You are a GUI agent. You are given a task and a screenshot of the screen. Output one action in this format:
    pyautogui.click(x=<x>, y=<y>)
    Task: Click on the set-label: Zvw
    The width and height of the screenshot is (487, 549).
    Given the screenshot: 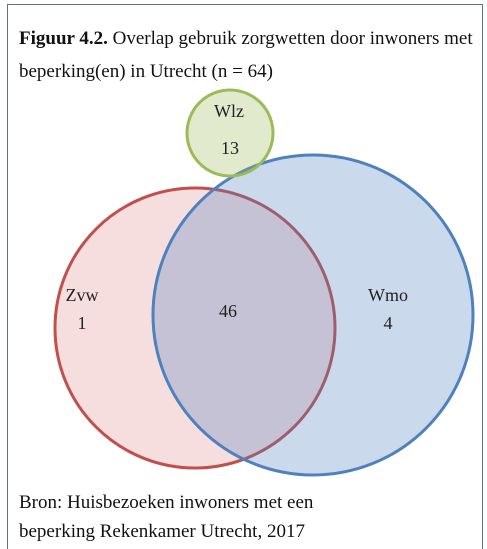 What is the action you would take?
    pyautogui.click(x=82, y=295)
    